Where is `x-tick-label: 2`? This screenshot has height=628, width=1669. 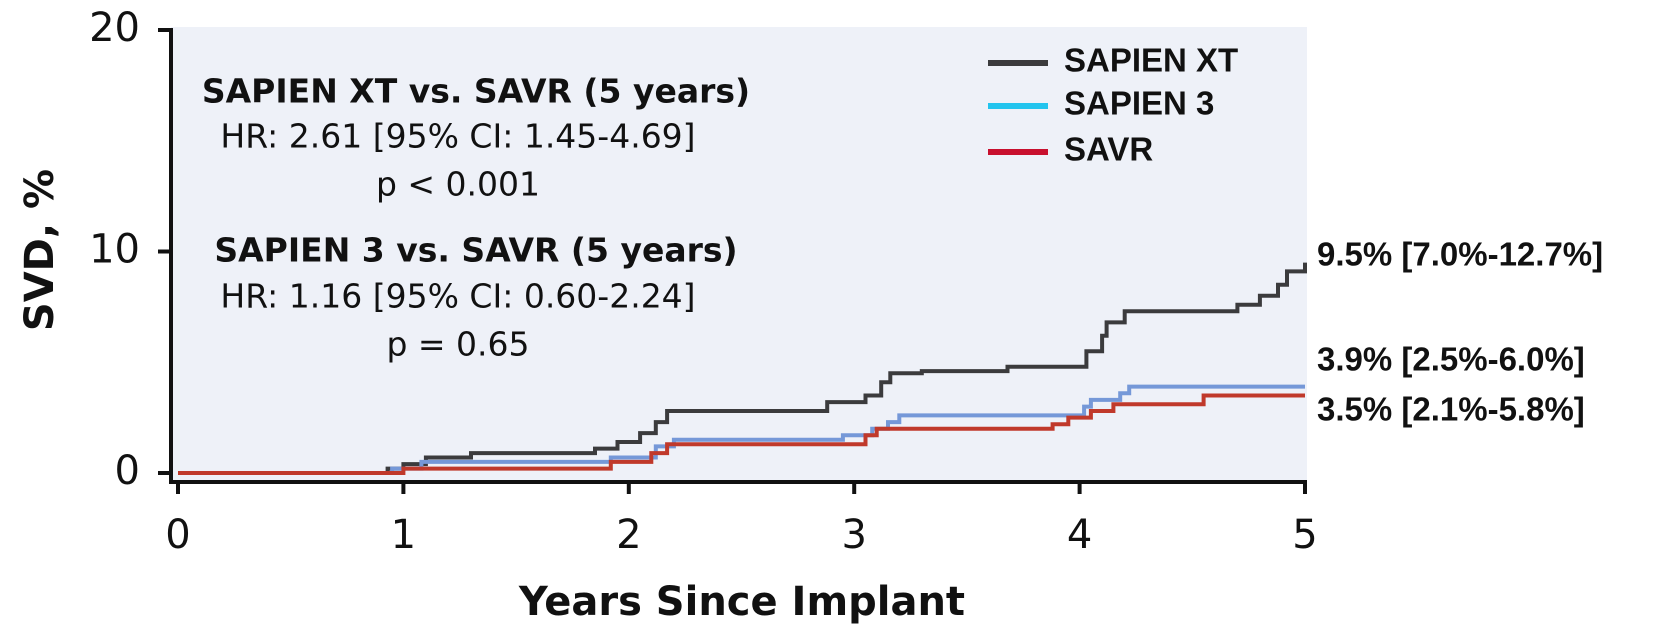
x-tick-label: 2 is located at coordinates (628, 535).